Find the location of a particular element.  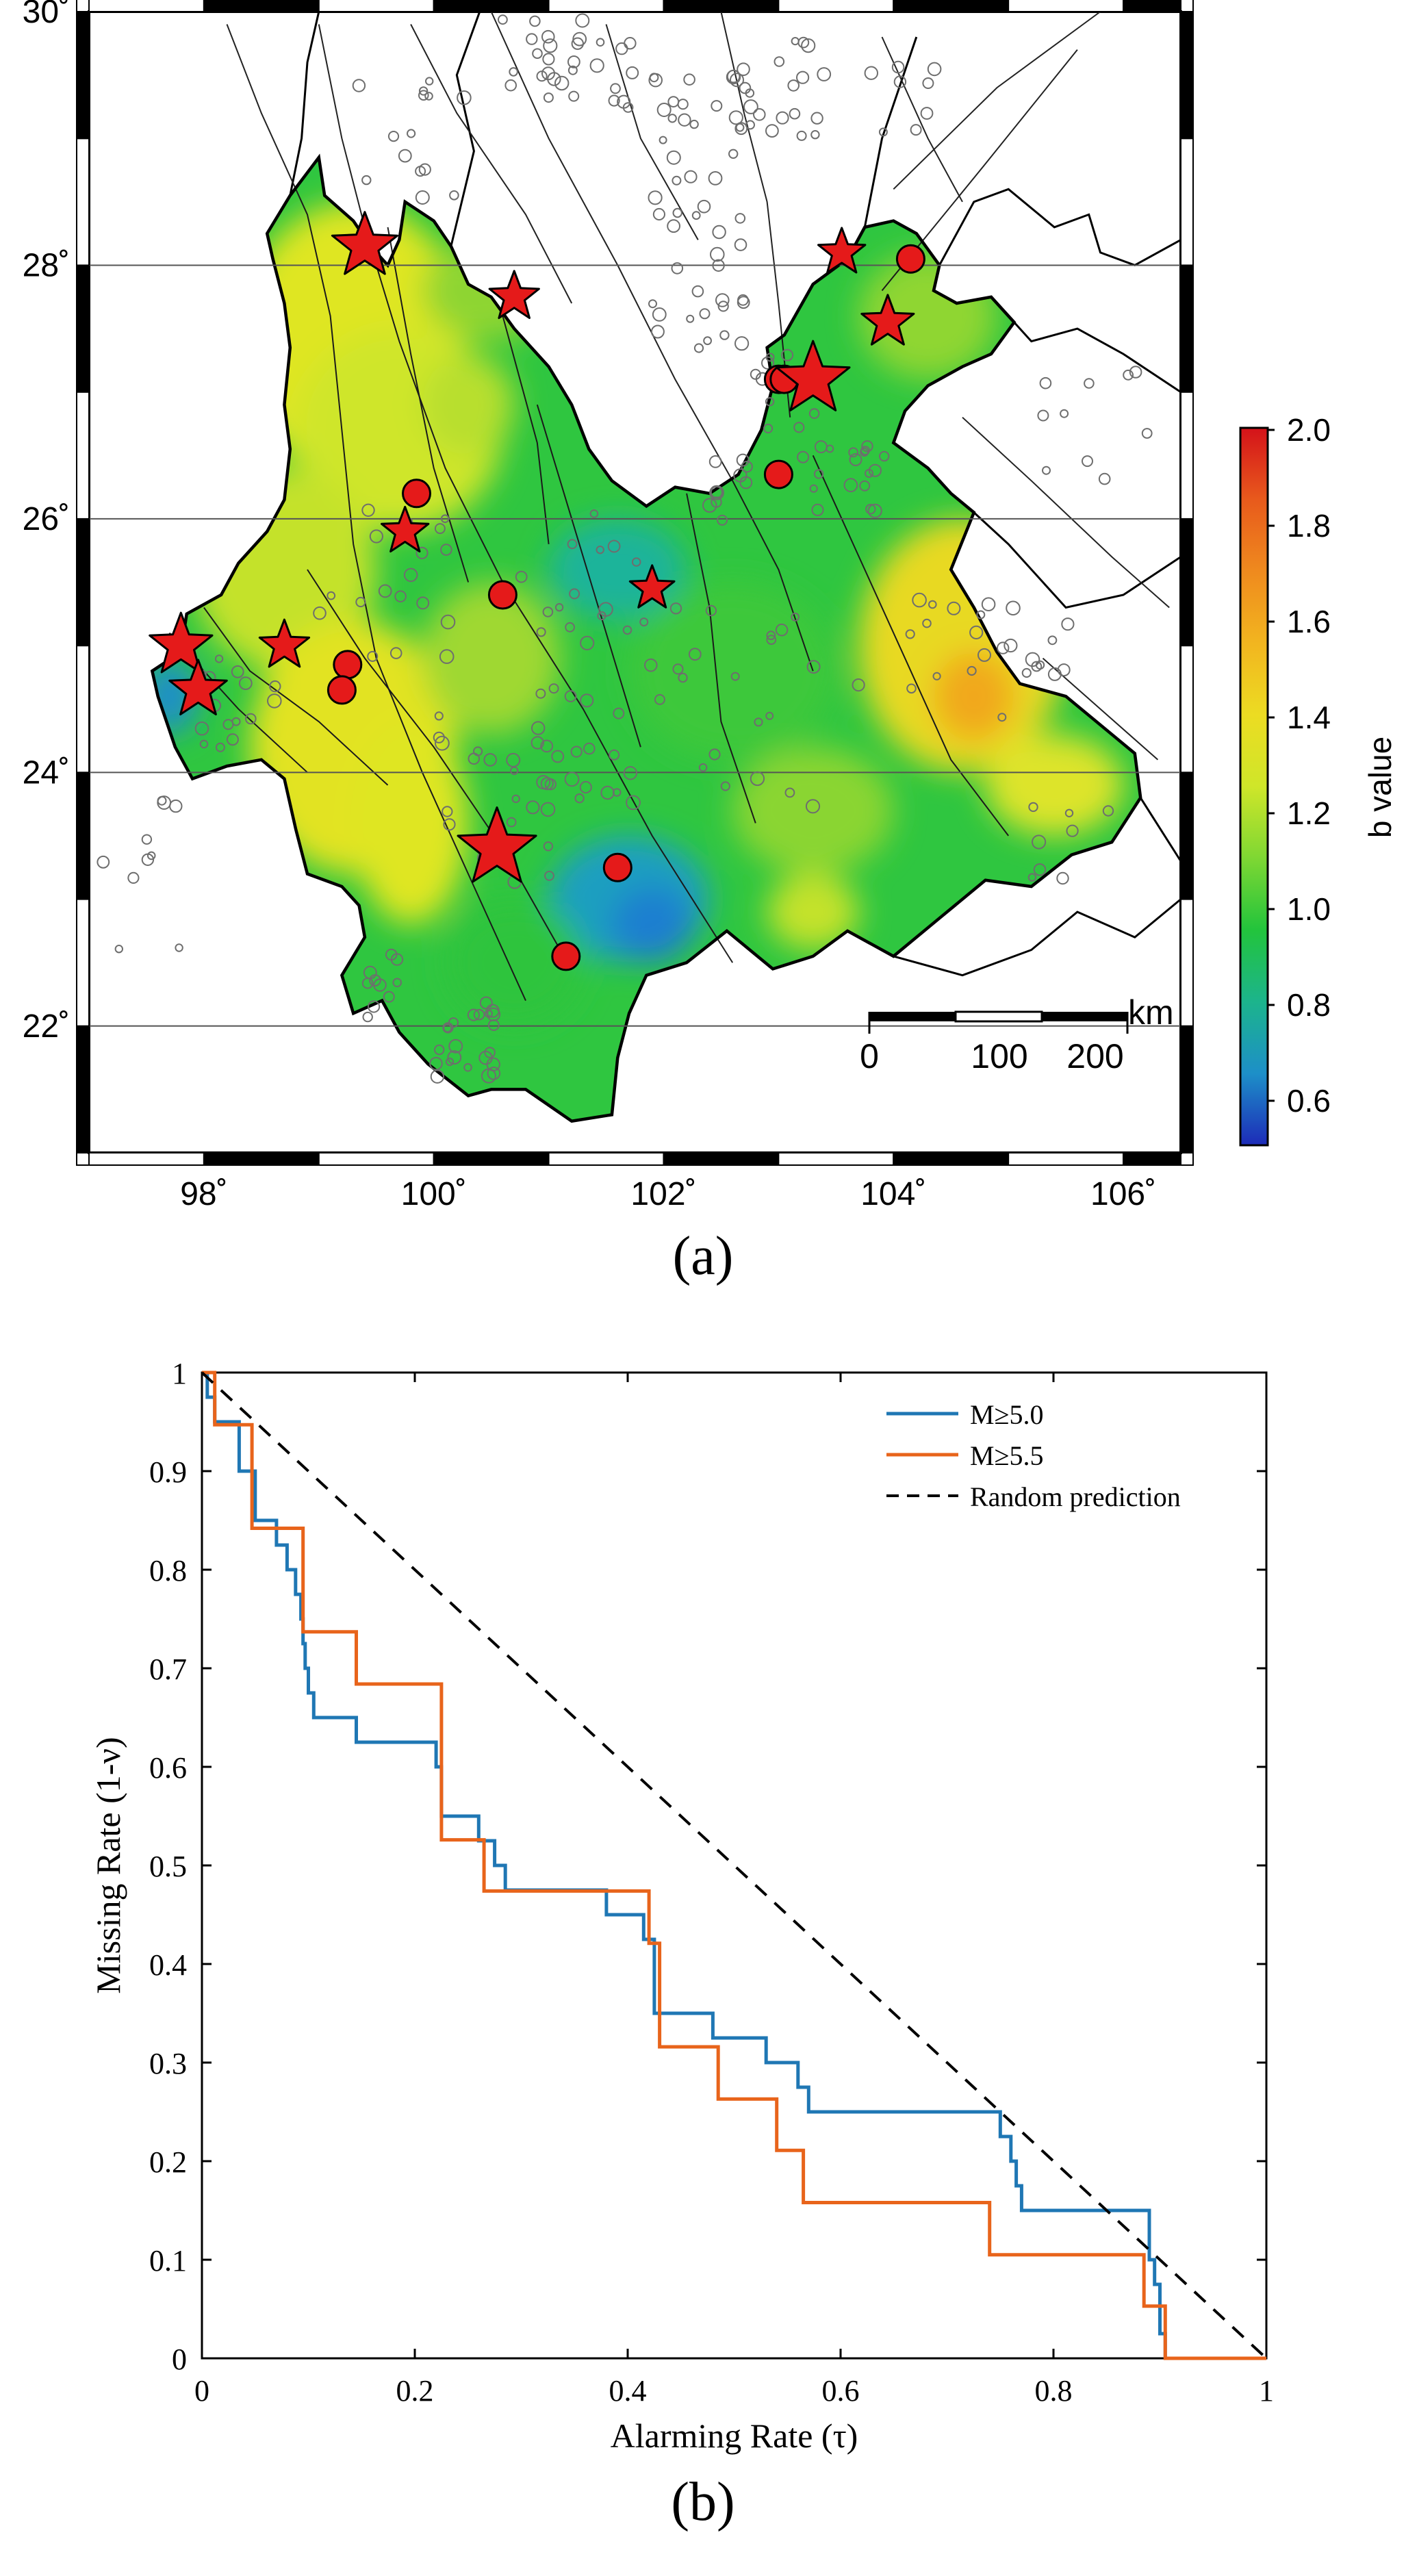

y-tick-label-5: 0.5 is located at coordinates (168, 1867).